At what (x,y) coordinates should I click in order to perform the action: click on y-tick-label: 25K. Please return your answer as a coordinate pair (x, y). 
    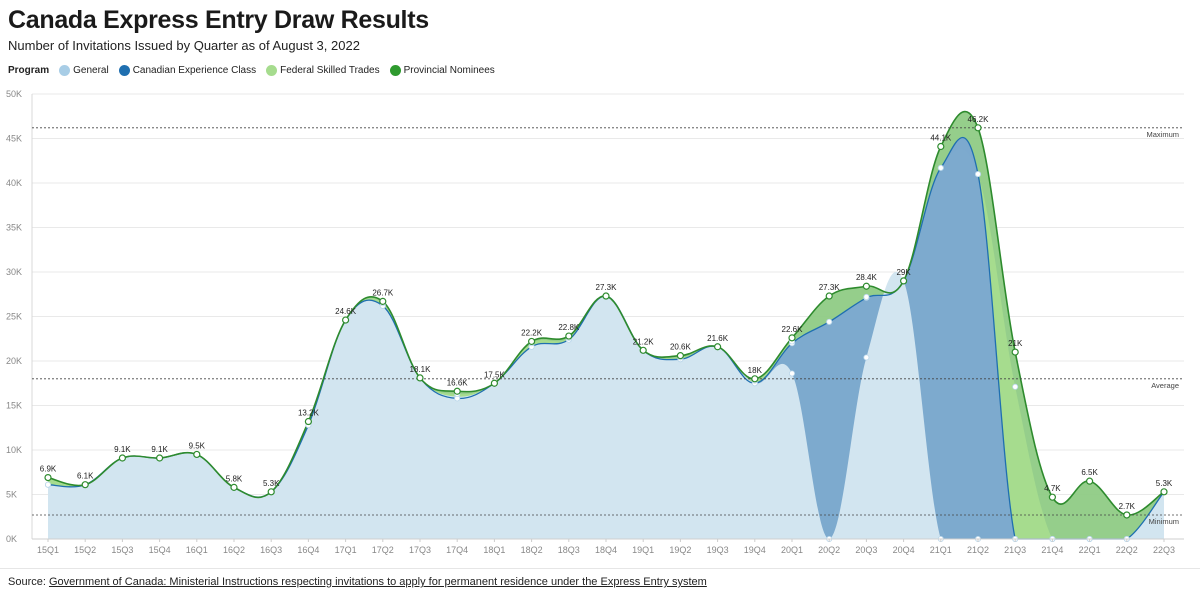
    Looking at the image, I should click on (14, 317).